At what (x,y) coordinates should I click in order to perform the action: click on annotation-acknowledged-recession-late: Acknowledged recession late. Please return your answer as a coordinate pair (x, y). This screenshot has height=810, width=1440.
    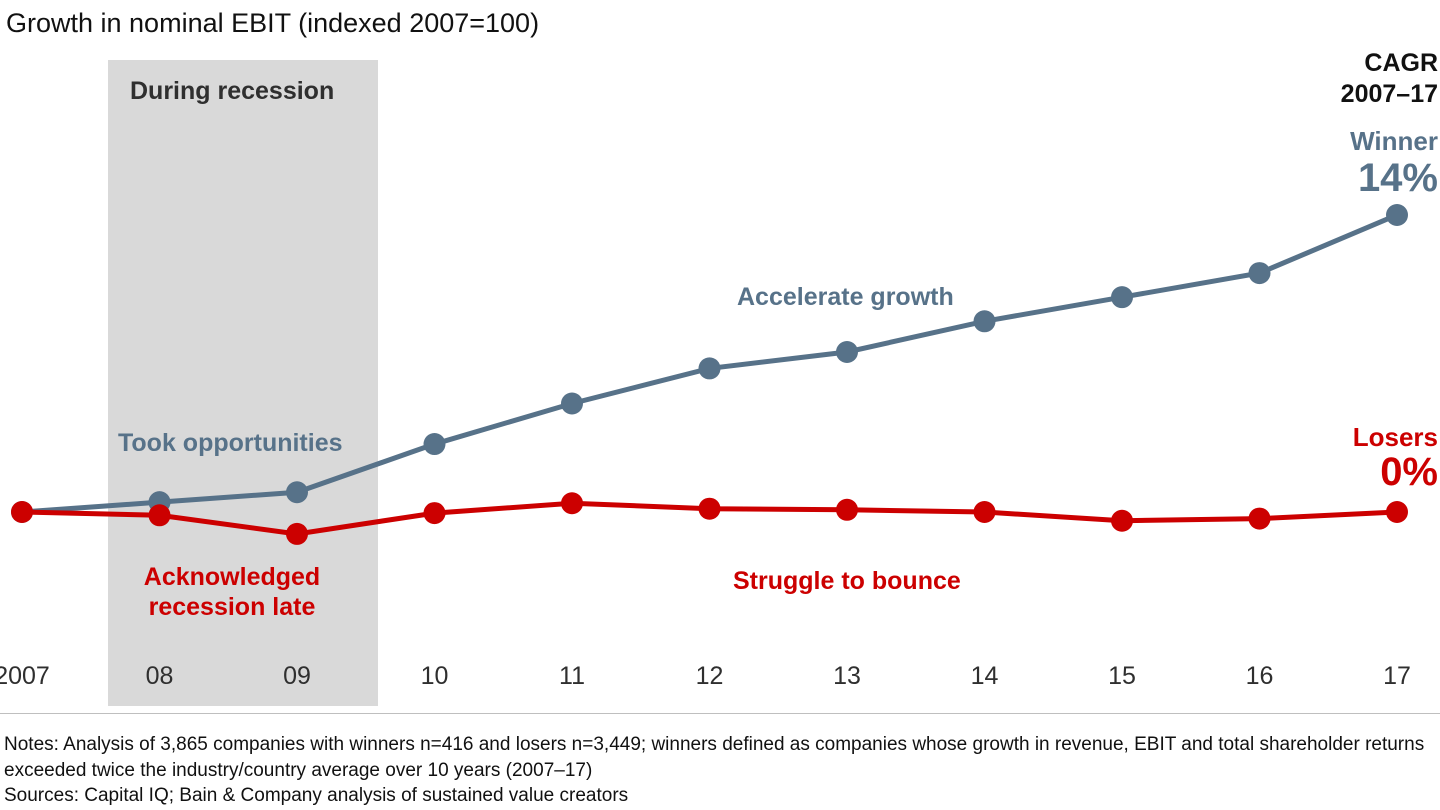
    Looking at the image, I should click on (232, 592).